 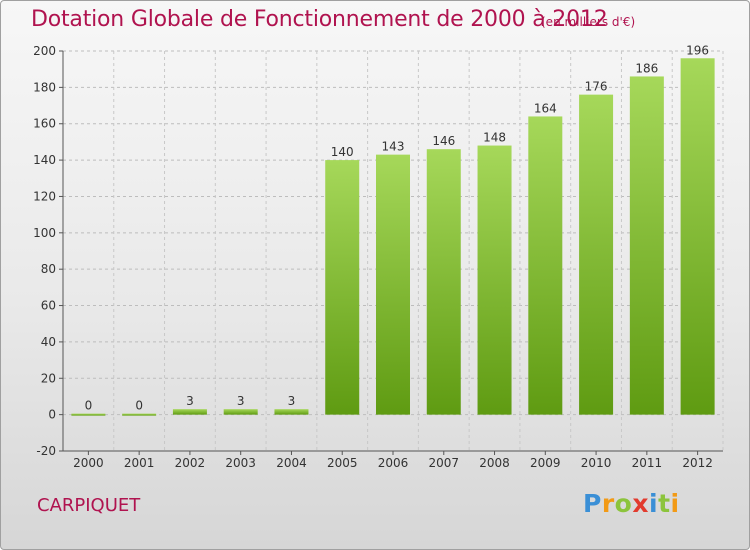 What do you see at coordinates (443, 141) in the screenshot?
I see `data-label: 146` at bounding box center [443, 141].